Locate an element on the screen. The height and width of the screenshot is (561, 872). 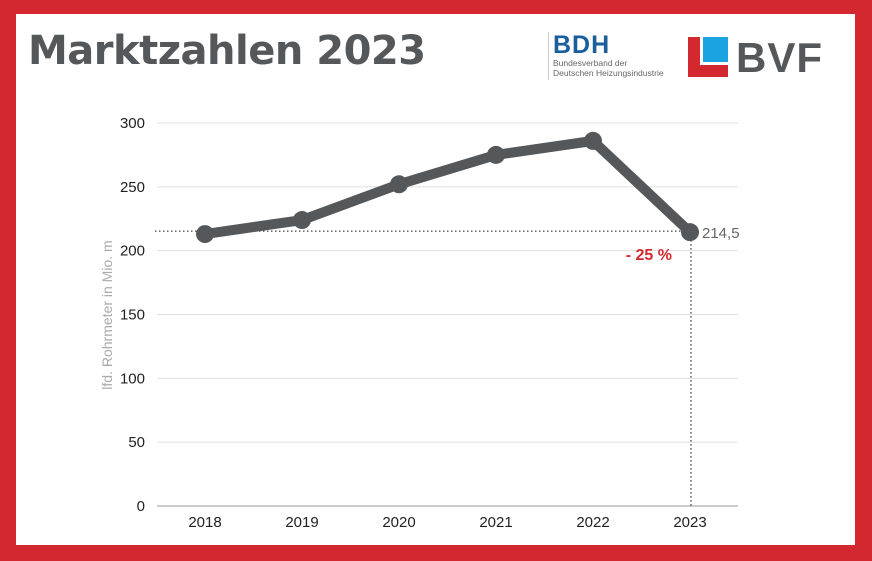
bdh-logo-name: BDH is located at coordinates (582, 45).